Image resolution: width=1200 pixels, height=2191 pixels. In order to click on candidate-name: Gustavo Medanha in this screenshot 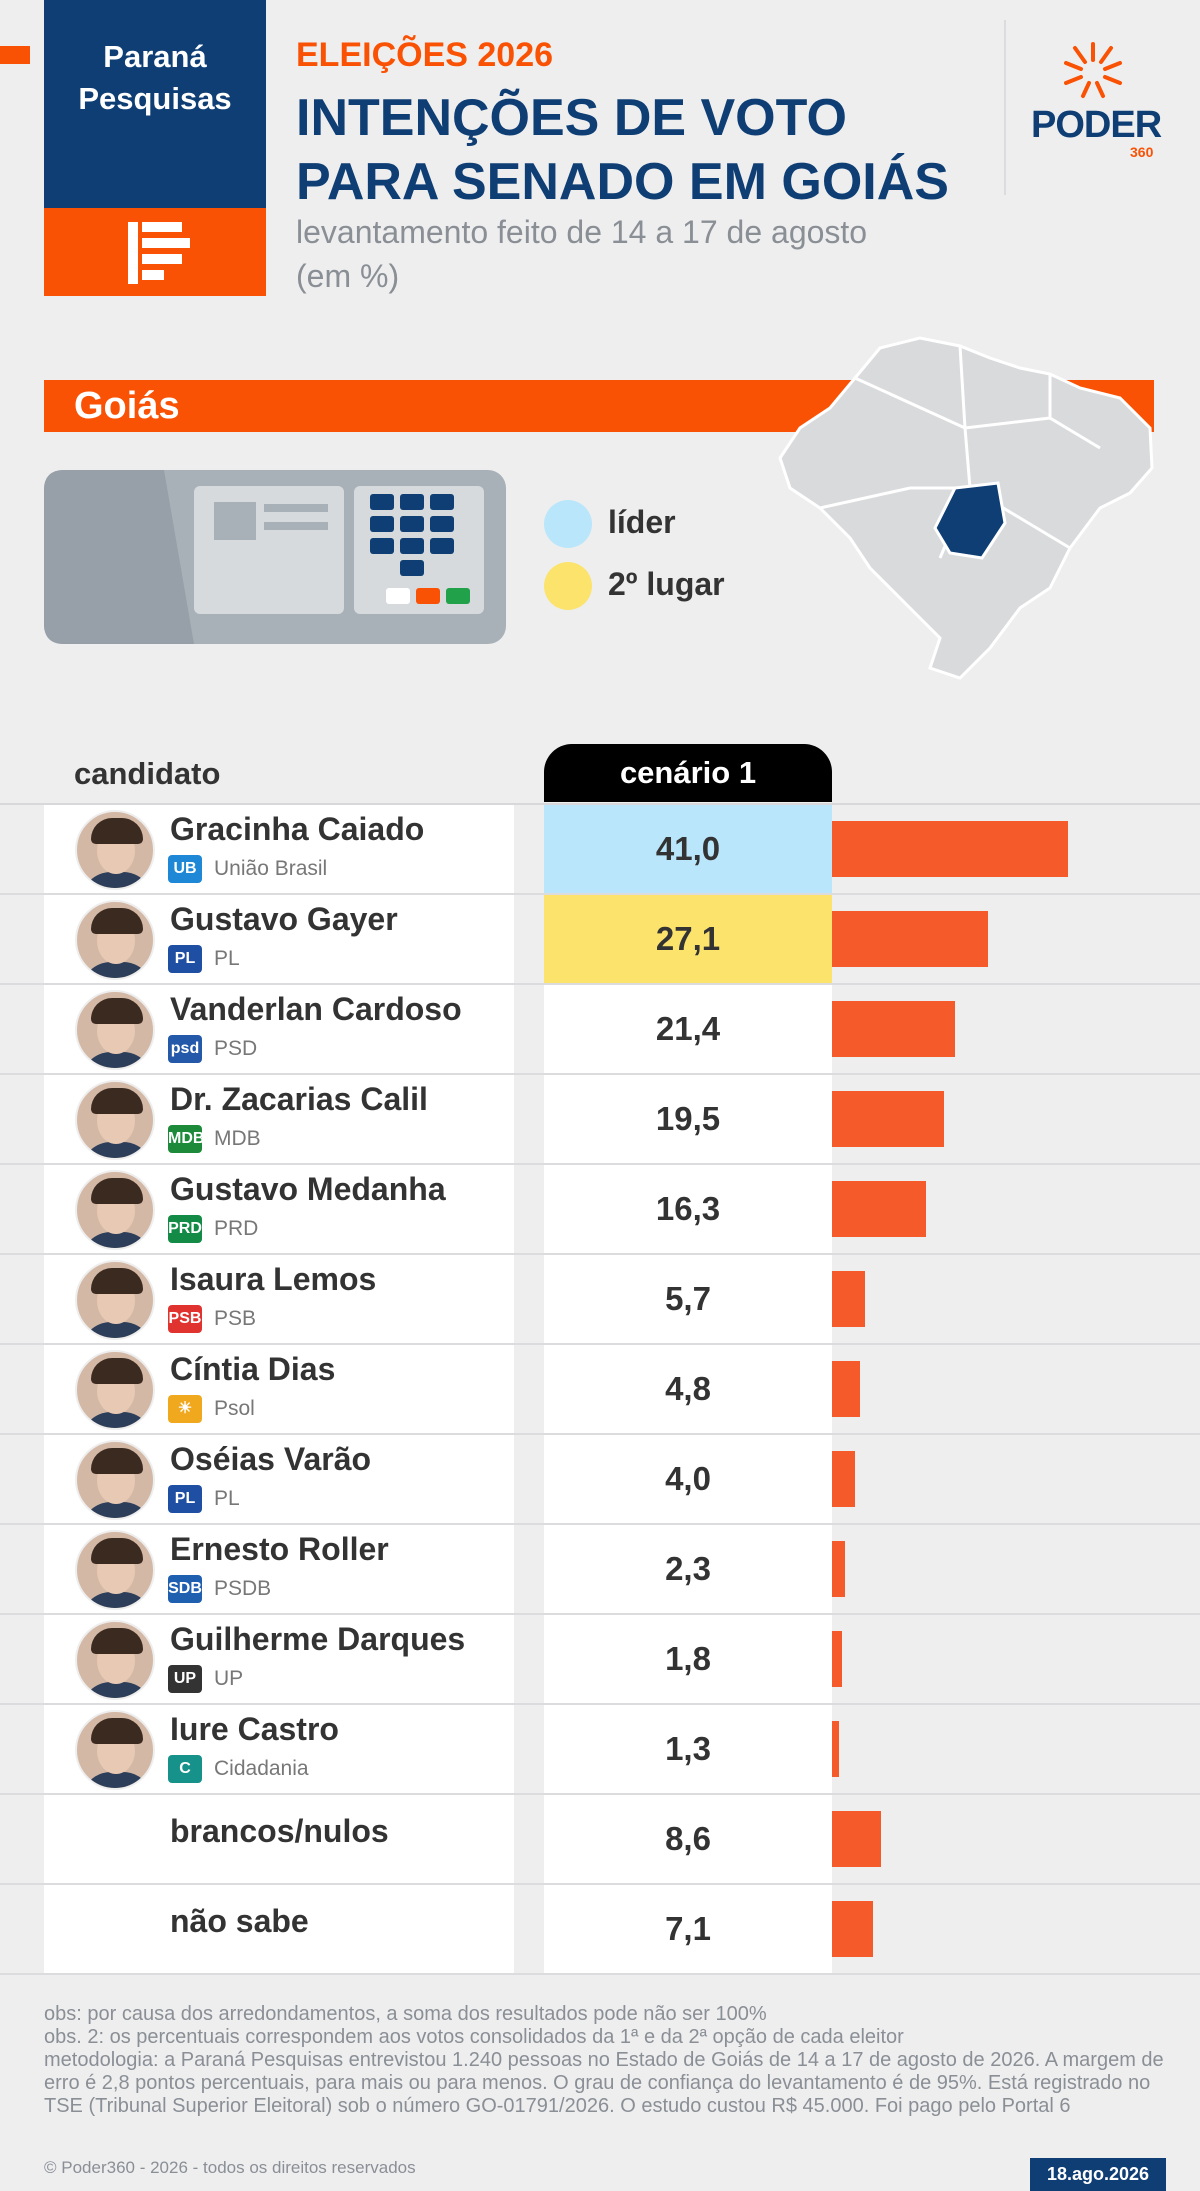, I will do `click(308, 1189)`.